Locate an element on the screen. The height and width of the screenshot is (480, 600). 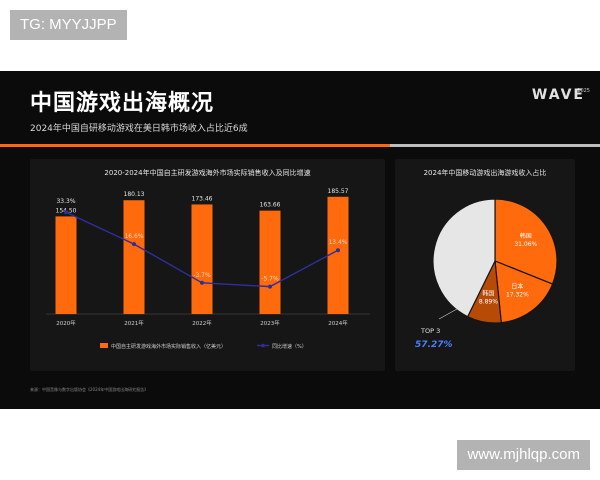
slide-title: 中国游戏出海概况 is located at coordinates (122, 103).